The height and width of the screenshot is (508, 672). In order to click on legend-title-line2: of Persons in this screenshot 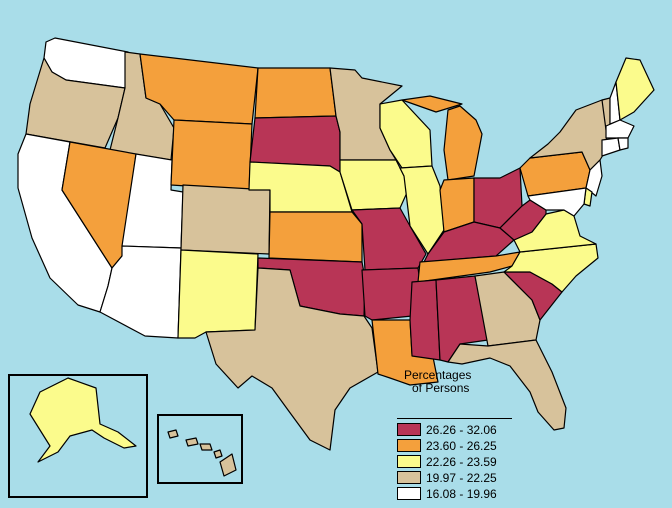, I will do `click(441, 388)`.